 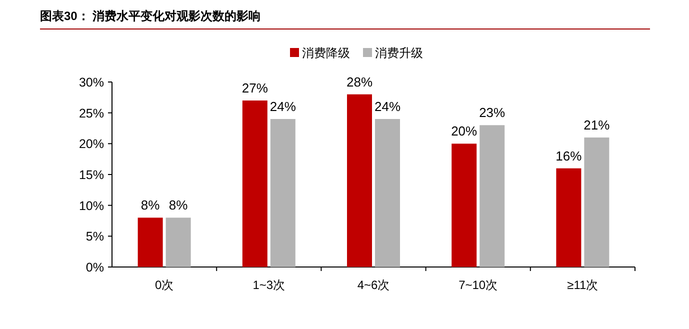 I want to click on y-tick-label: 5%, so click(x=95, y=237).